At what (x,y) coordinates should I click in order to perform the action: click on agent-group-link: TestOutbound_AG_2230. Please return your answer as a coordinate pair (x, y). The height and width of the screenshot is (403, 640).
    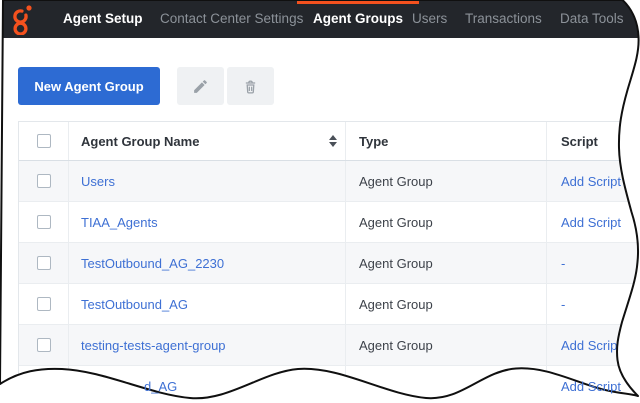
    Looking at the image, I should click on (153, 263).